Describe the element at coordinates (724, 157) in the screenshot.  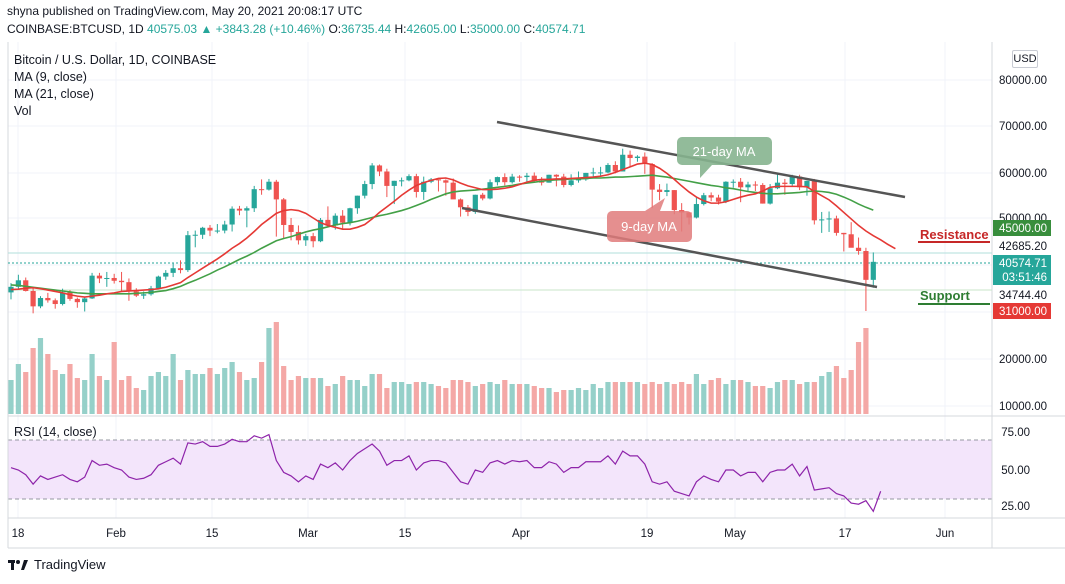
I see `ma21-callout: 21-day MA` at that location.